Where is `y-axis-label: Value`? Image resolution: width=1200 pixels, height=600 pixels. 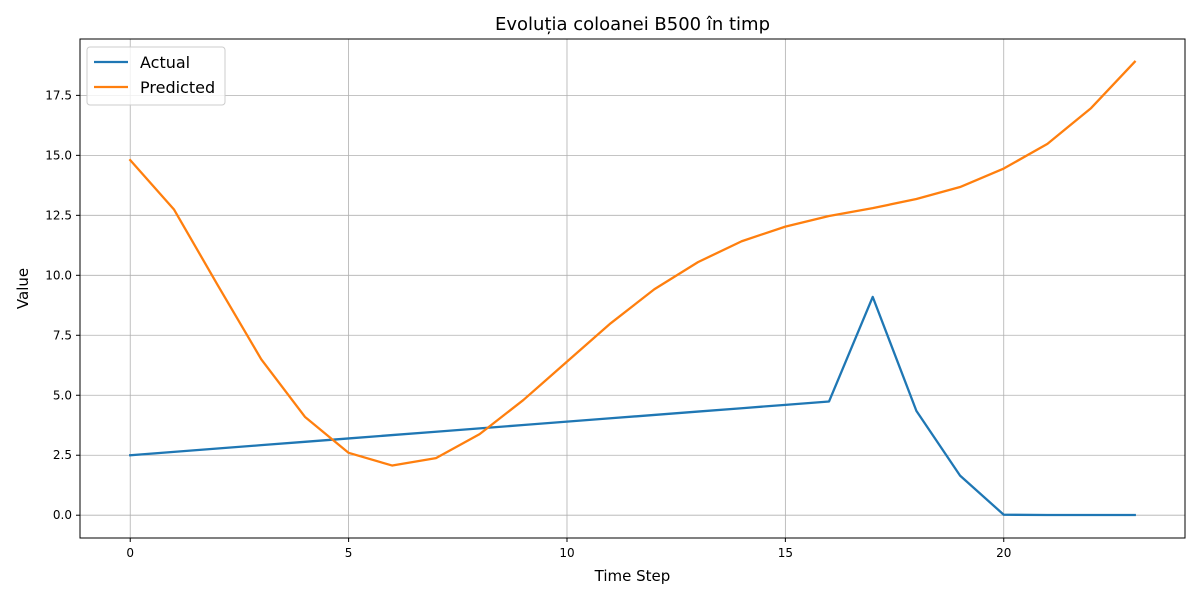 y-axis-label: Value is located at coordinates (23, 288).